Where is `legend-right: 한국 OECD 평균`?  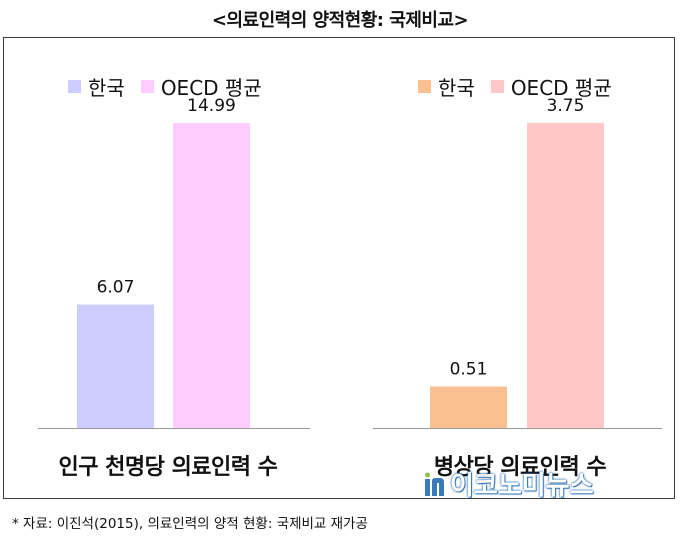
legend-right: 한국 OECD 평균 is located at coordinates (523, 86).